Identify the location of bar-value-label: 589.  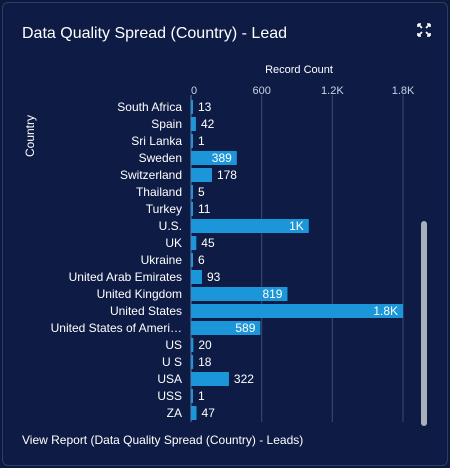
(245, 328).